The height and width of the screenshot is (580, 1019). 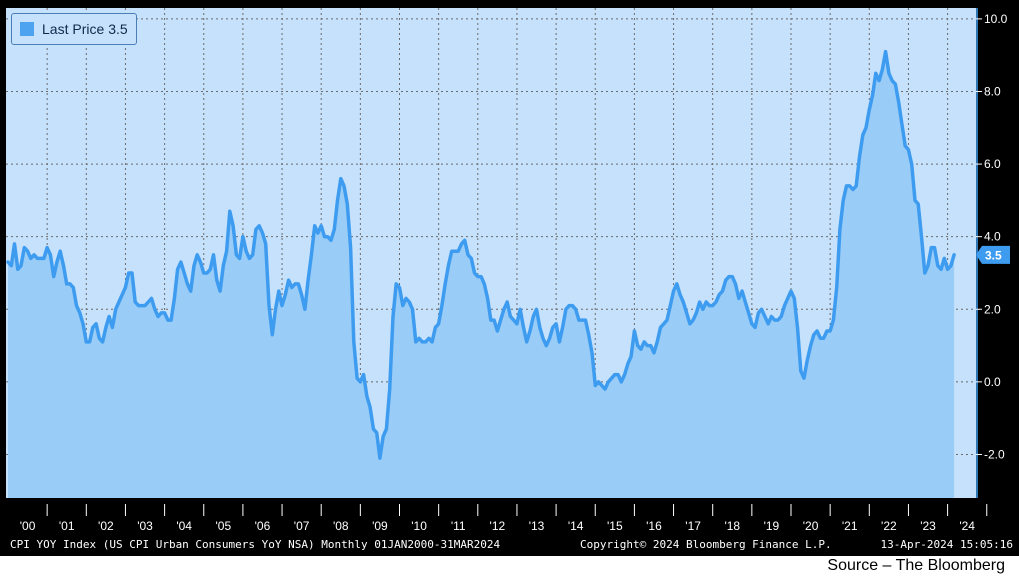 I want to click on legend-label: Last Price, so click(x=73, y=29).